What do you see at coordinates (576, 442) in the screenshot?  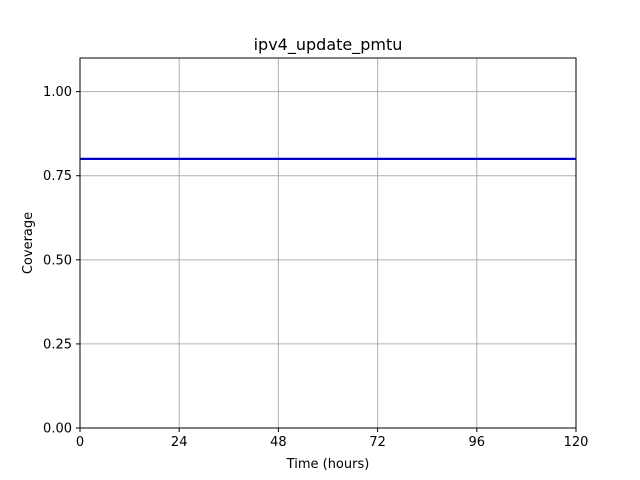 I see `x-tick-label: 120` at bounding box center [576, 442].